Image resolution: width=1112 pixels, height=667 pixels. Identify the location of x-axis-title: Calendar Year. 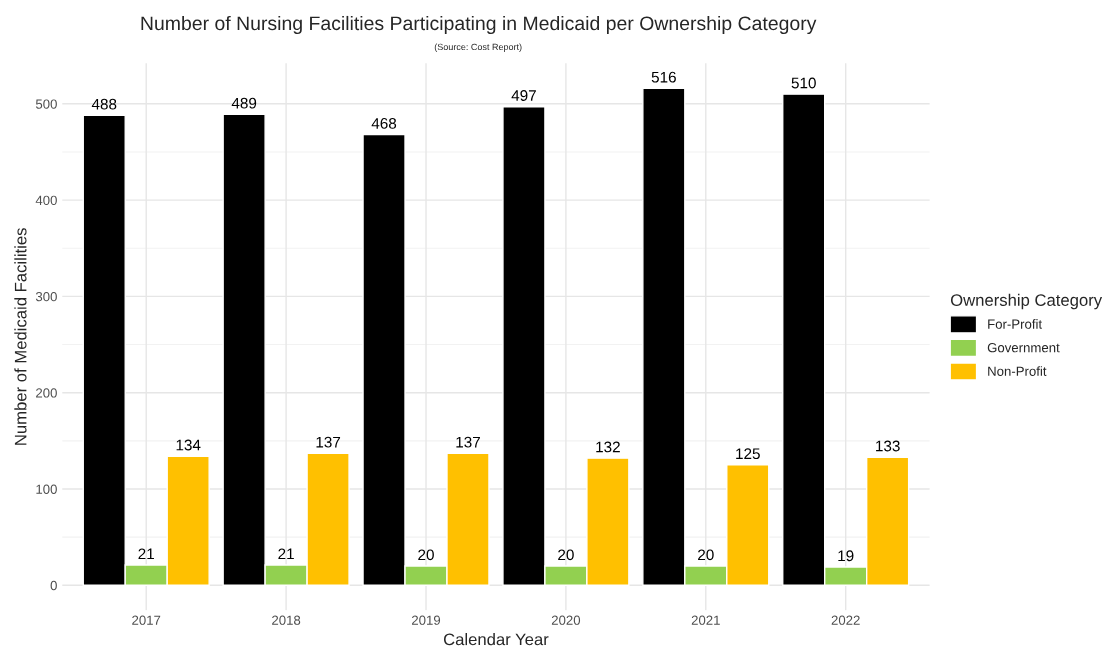
(496, 639).